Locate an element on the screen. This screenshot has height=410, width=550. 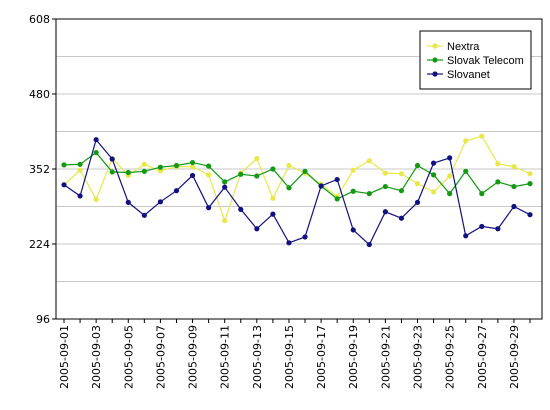
legend-item: Slovak Telecom is located at coordinates (475, 61).